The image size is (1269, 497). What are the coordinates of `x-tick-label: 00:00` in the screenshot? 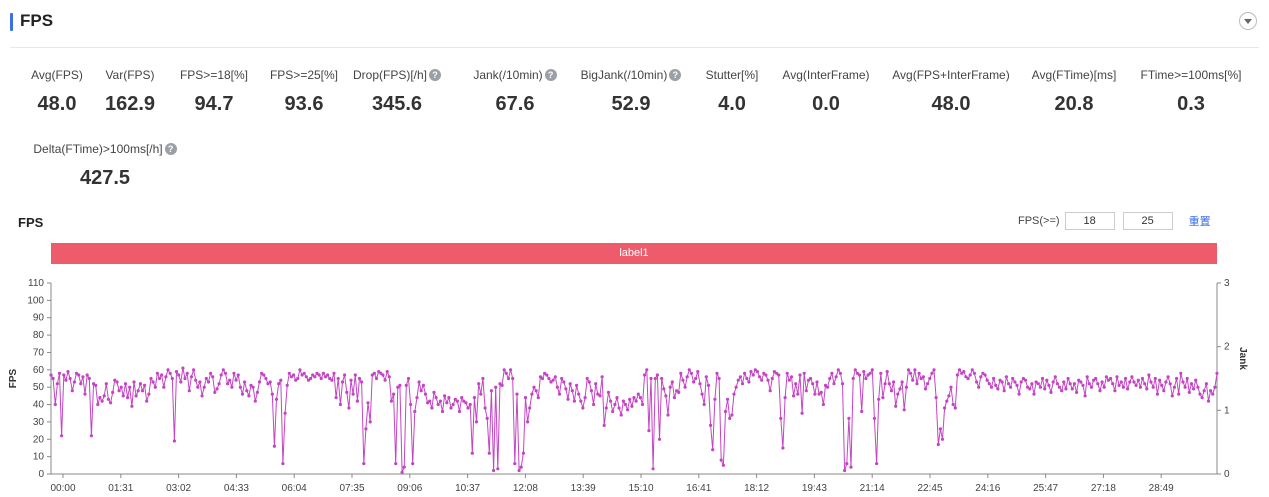 It's located at (62, 488).